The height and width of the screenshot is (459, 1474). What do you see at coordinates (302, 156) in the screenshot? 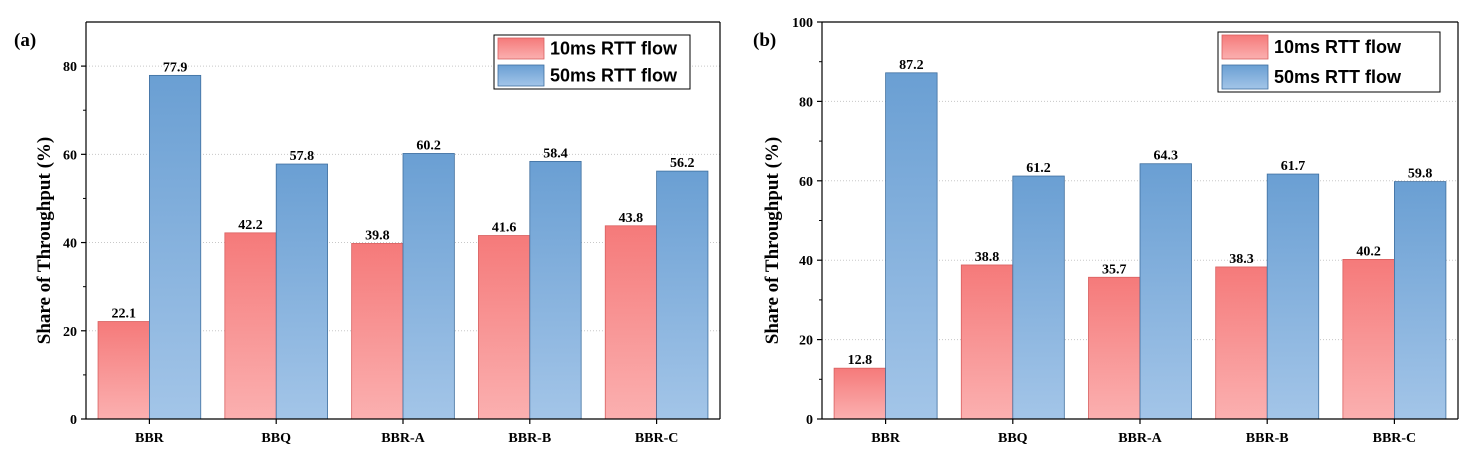
I see `data-label: 57.8` at bounding box center [302, 156].